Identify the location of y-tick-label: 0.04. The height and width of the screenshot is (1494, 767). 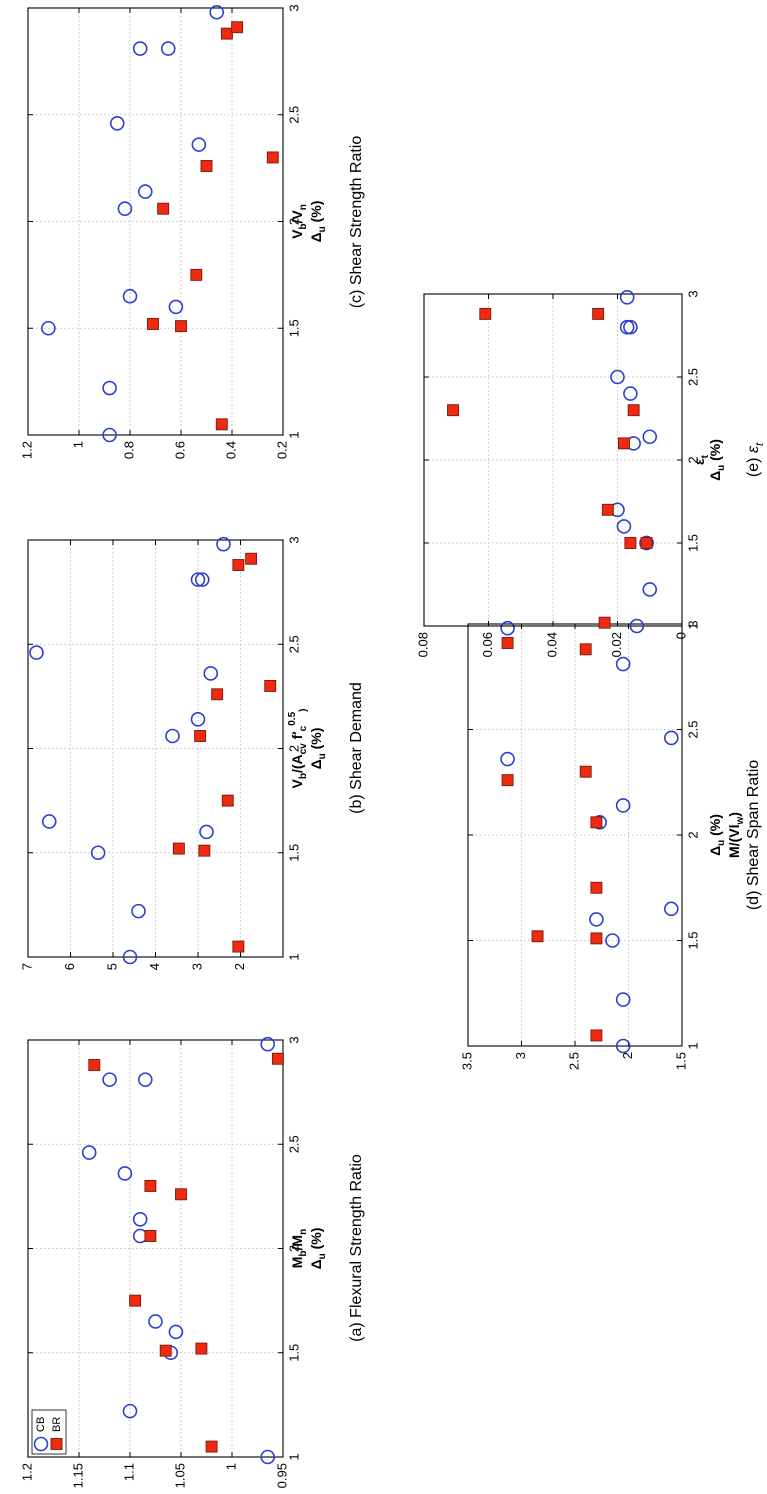
(551, 644).